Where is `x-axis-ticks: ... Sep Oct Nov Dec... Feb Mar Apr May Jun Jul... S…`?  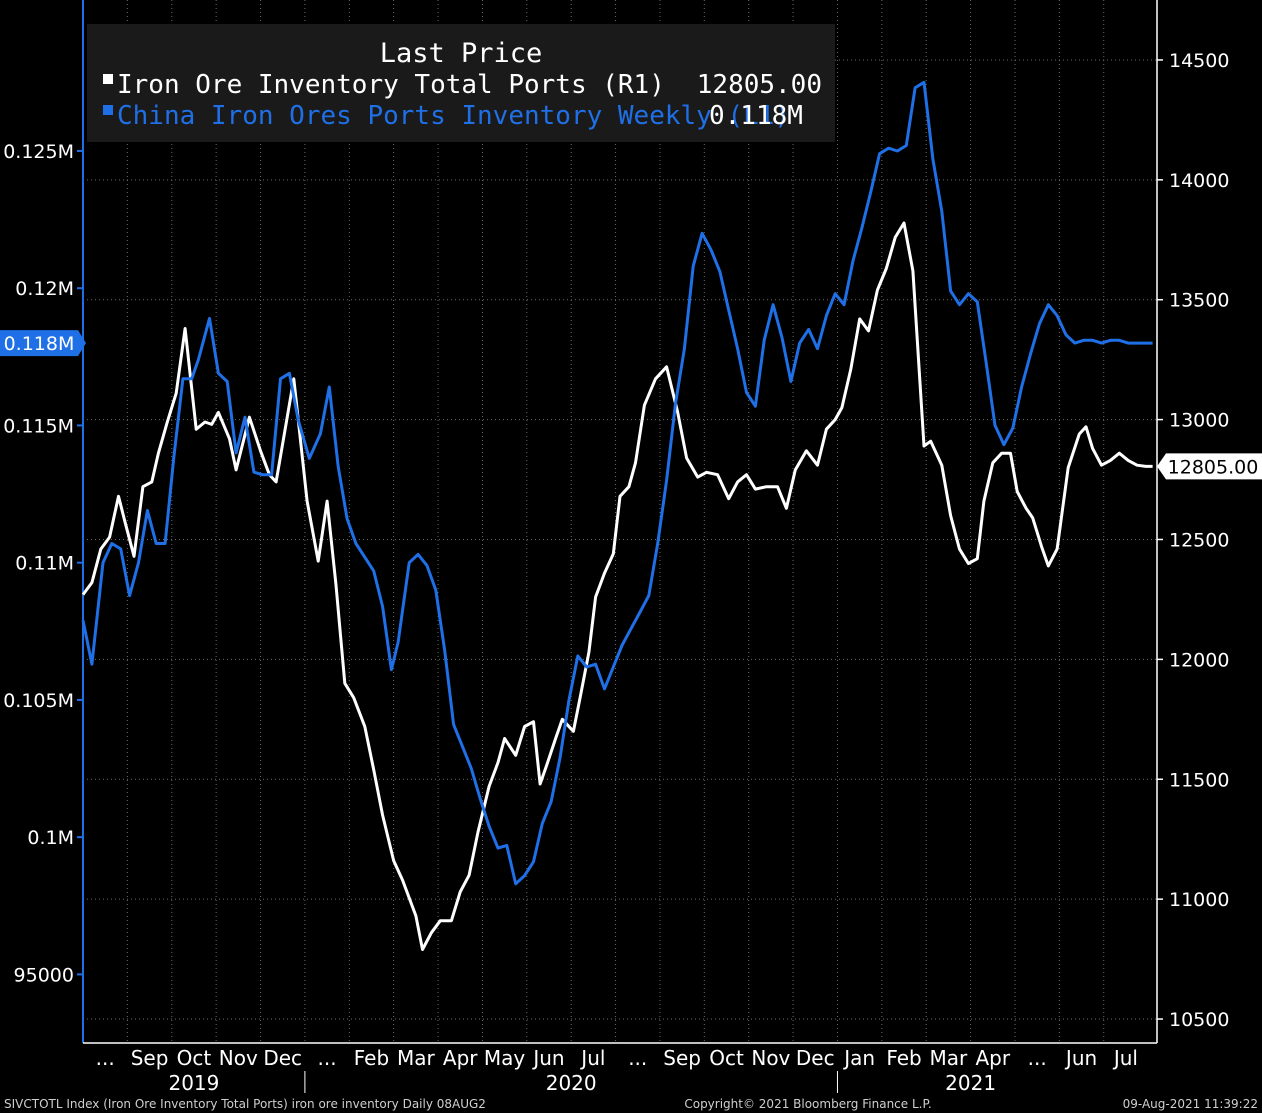 x-axis-ticks: ... Sep Oct Nov Dec... Feb Mar Apr May Jun Jul... S… is located at coordinates (617, 1070).